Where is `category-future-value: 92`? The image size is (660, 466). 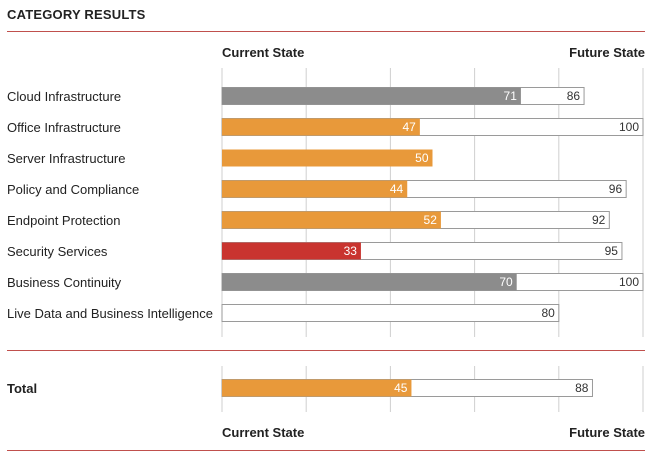
category-future-value: 92 is located at coordinates (599, 220).